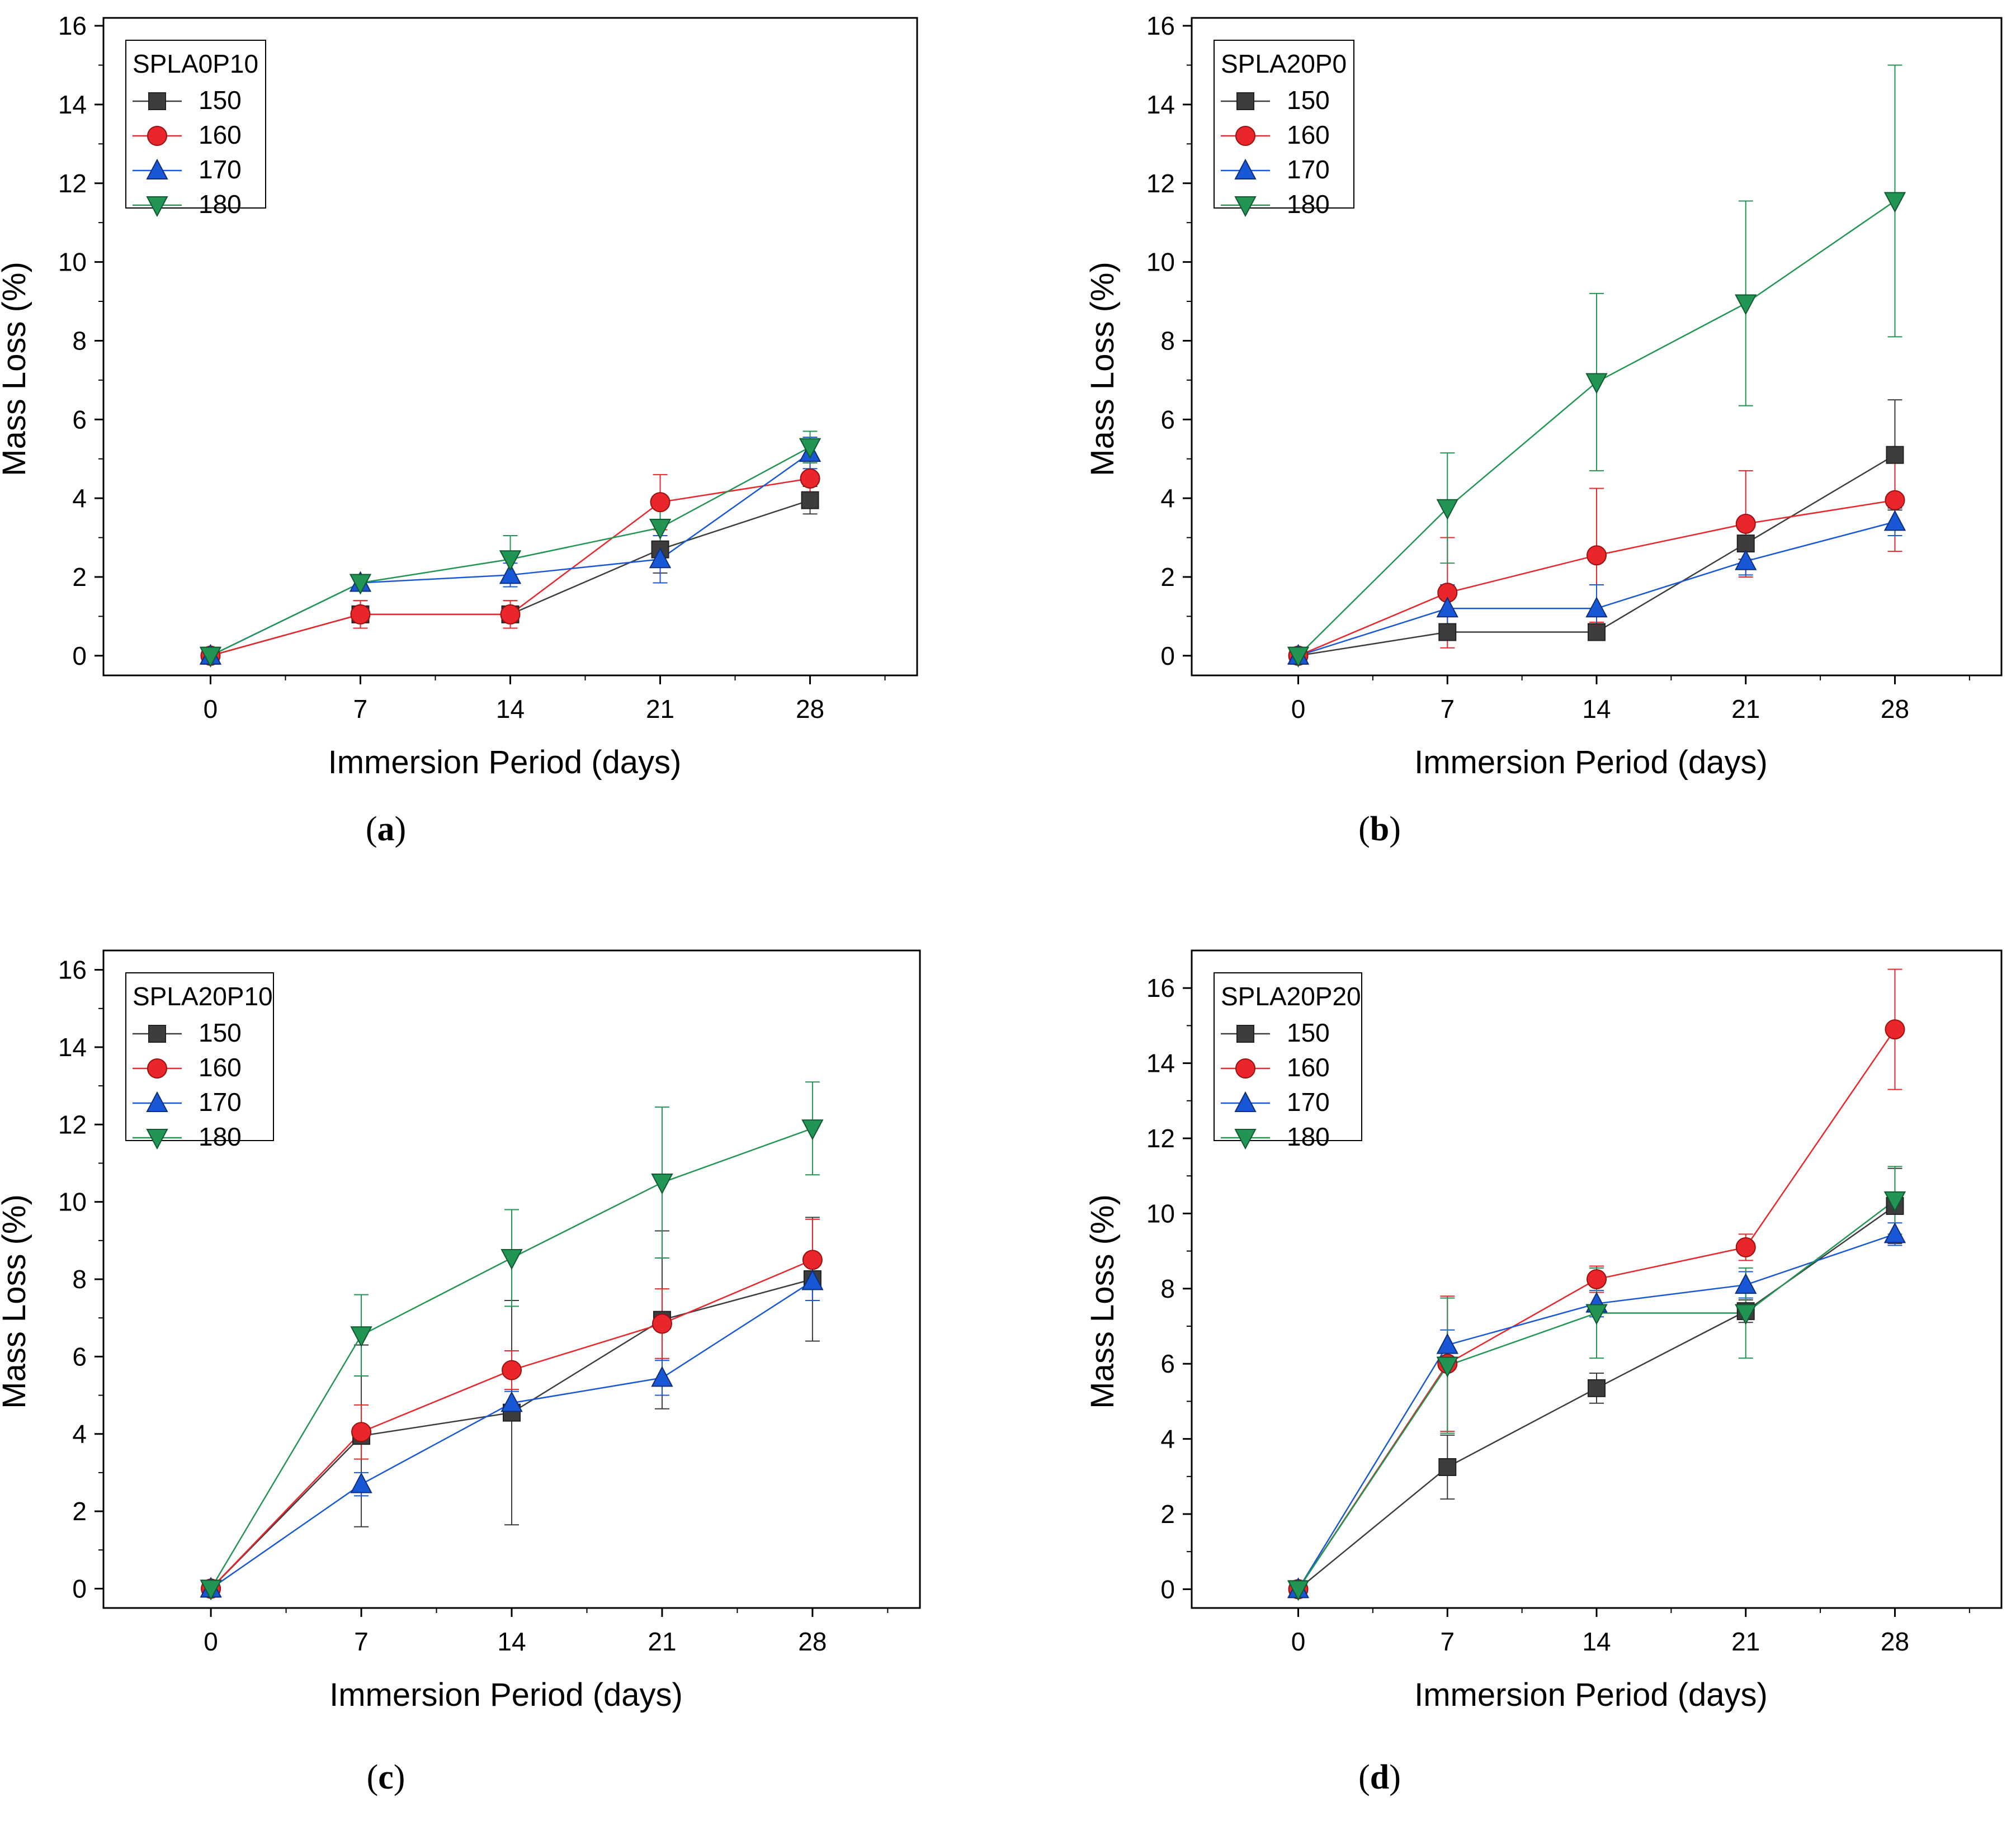 The width and height of the screenshot is (2016, 1821). Describe the element at coordinates (386, 1777) in the screenshot. I see `panel-caption-letter: c` at that location.